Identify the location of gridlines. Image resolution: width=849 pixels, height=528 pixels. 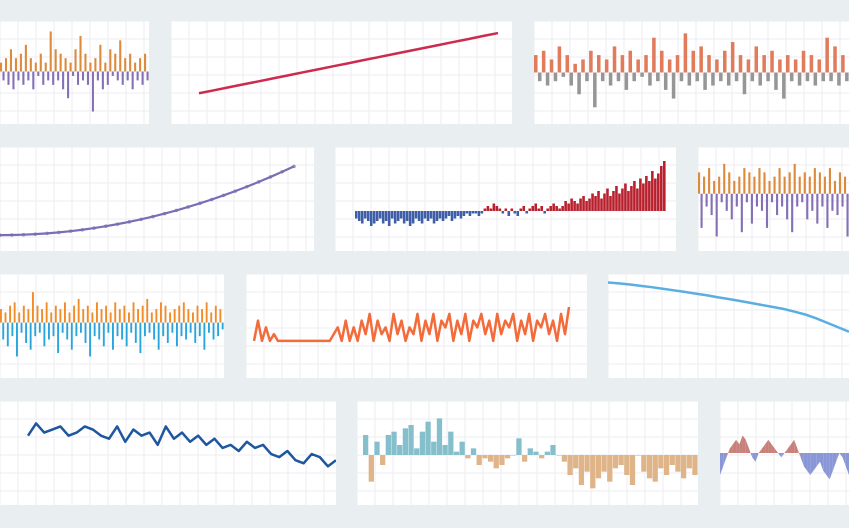
(341, 72).